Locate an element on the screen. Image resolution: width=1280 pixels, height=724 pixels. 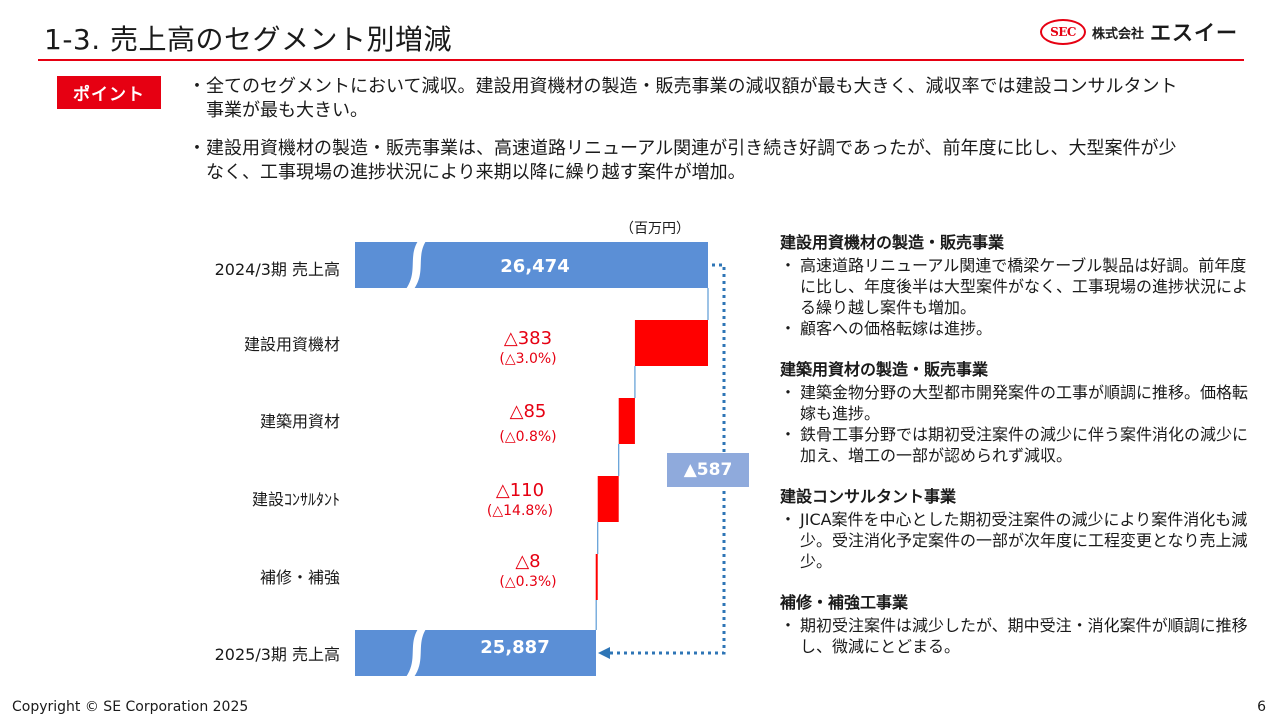
data-label-change: △383 (△3.0%) is located at coordinates (528, 348).